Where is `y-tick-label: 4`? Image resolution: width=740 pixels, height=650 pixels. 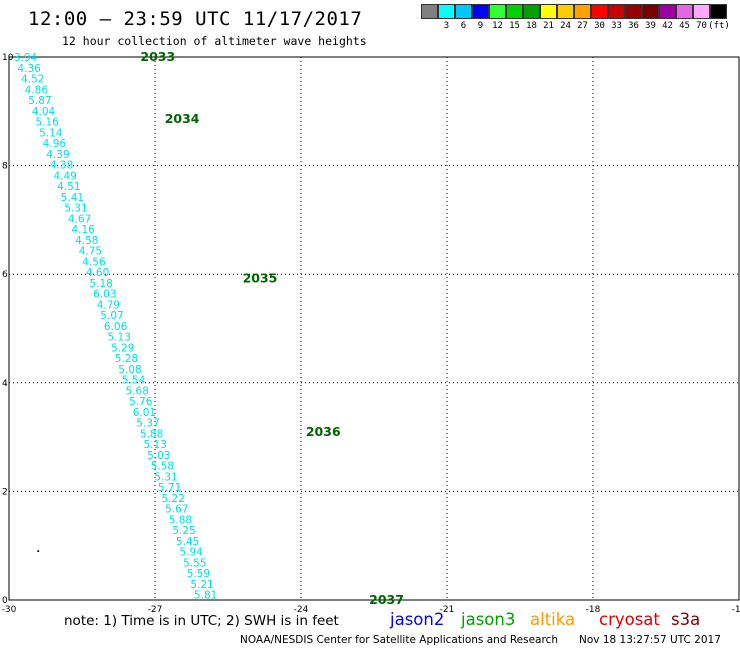 y-tick-label: 4 is located at coordinates (5, 384).